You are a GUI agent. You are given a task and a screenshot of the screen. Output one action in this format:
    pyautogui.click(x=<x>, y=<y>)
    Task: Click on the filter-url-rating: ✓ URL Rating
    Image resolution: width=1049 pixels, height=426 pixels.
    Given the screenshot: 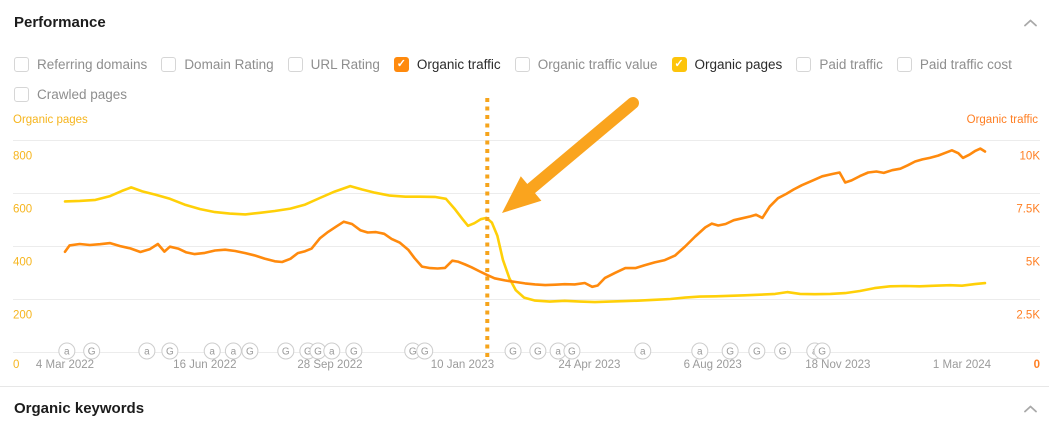 What is the action you would take?
    pyautogui.click(x=333, y=64)
    